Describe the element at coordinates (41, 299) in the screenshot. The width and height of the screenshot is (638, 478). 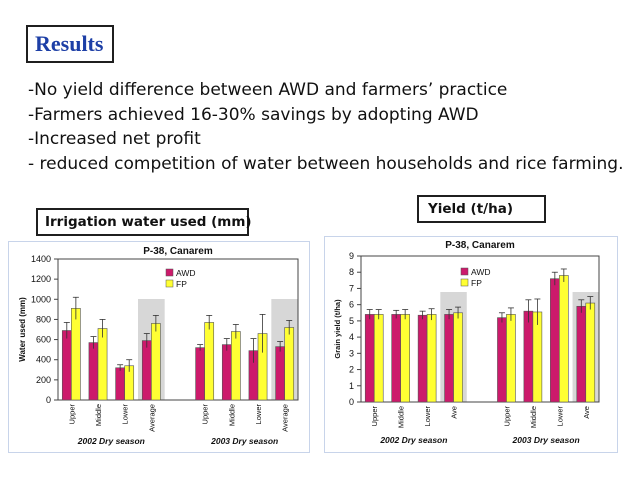
I see `y-tick-label: 1000` at that location.